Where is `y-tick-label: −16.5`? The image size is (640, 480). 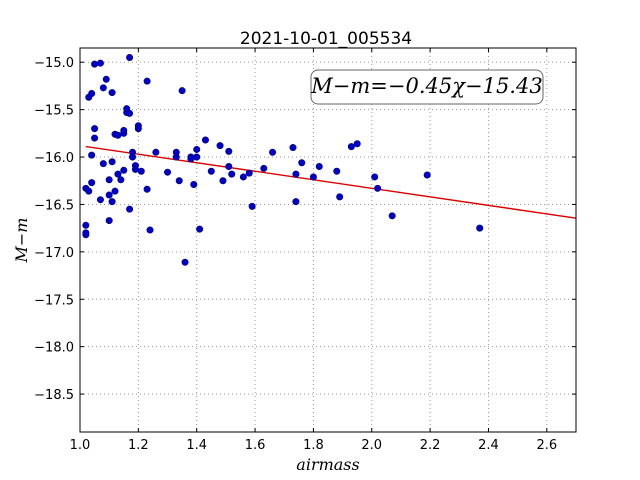 y-tick-label: −16.5 is located at coordinates (54, 205).